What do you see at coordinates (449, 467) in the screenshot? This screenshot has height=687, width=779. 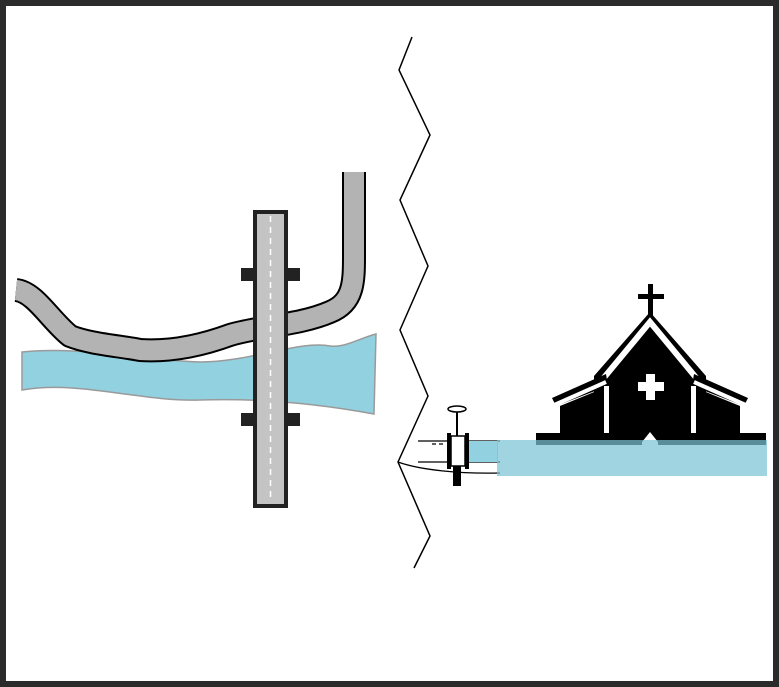 I see `pipe-curve` at bounding box center [449, 467].